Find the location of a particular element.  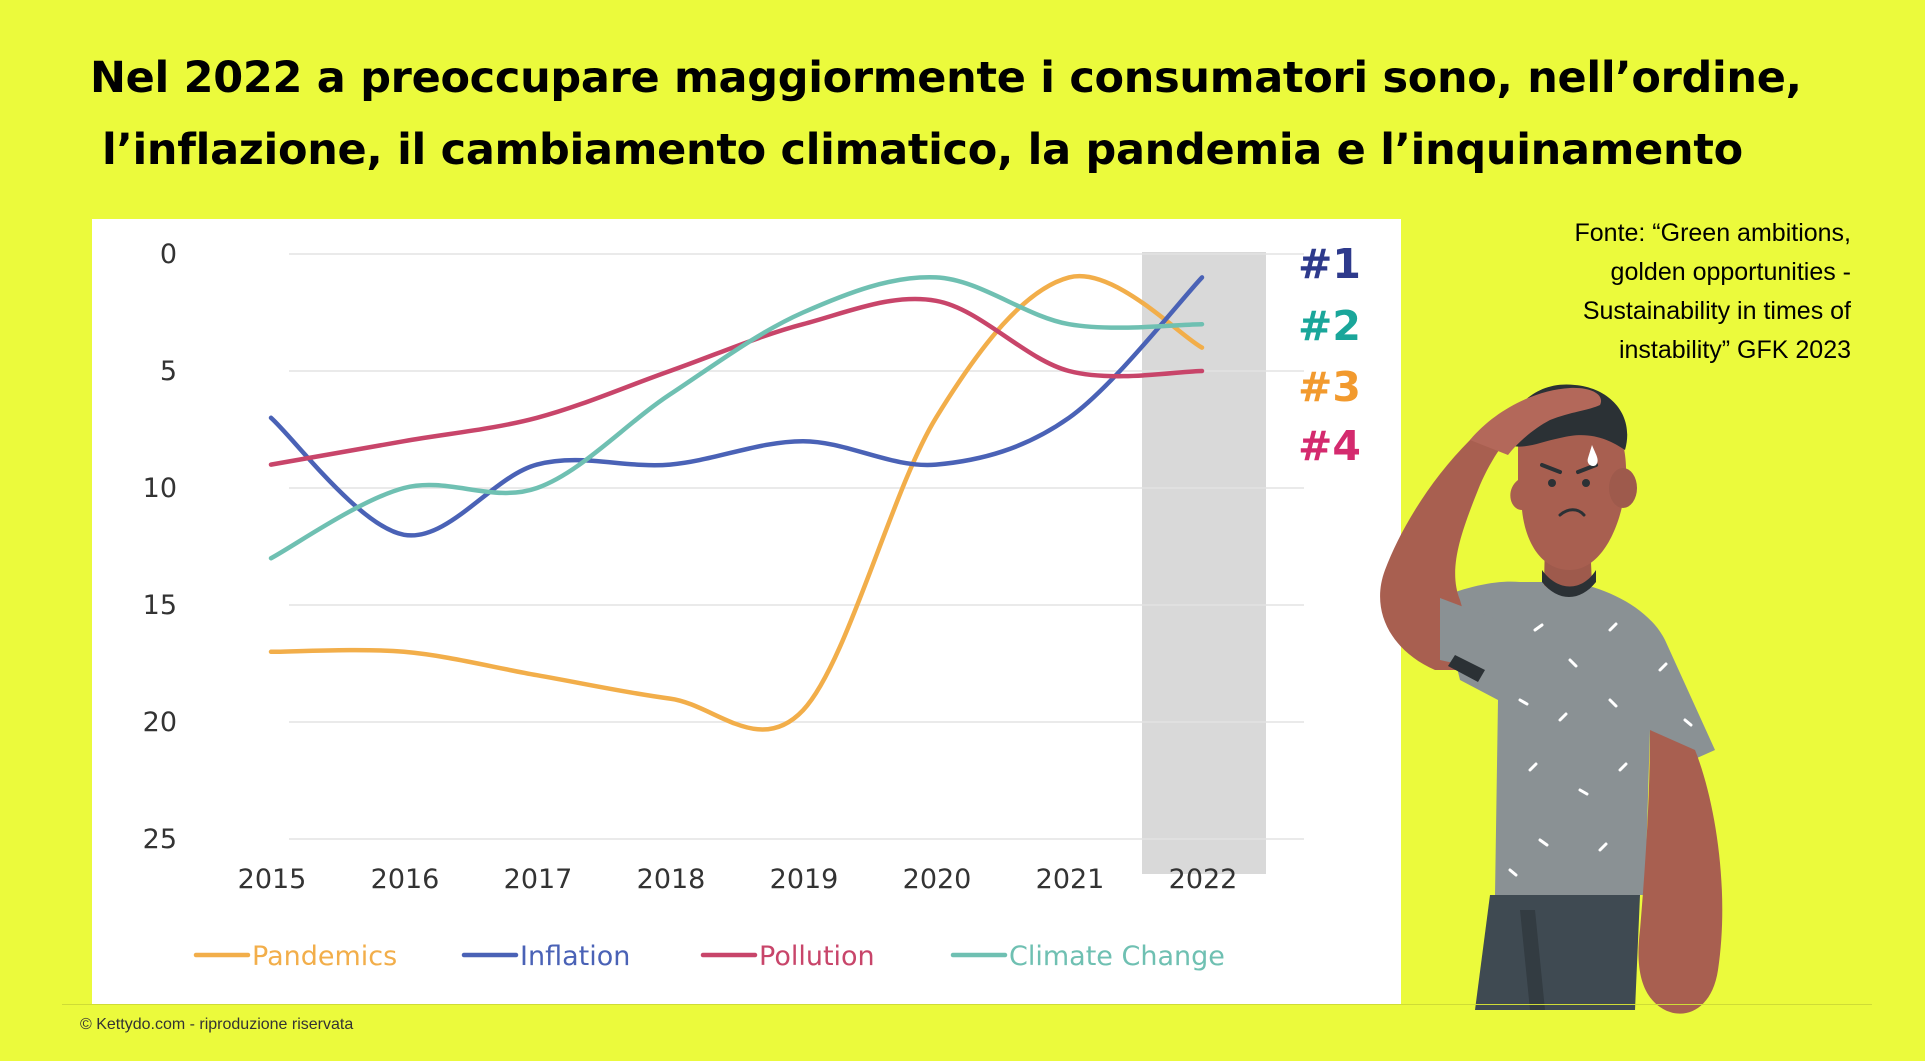

shirt-pattern is located at coordinates (1600, 749).